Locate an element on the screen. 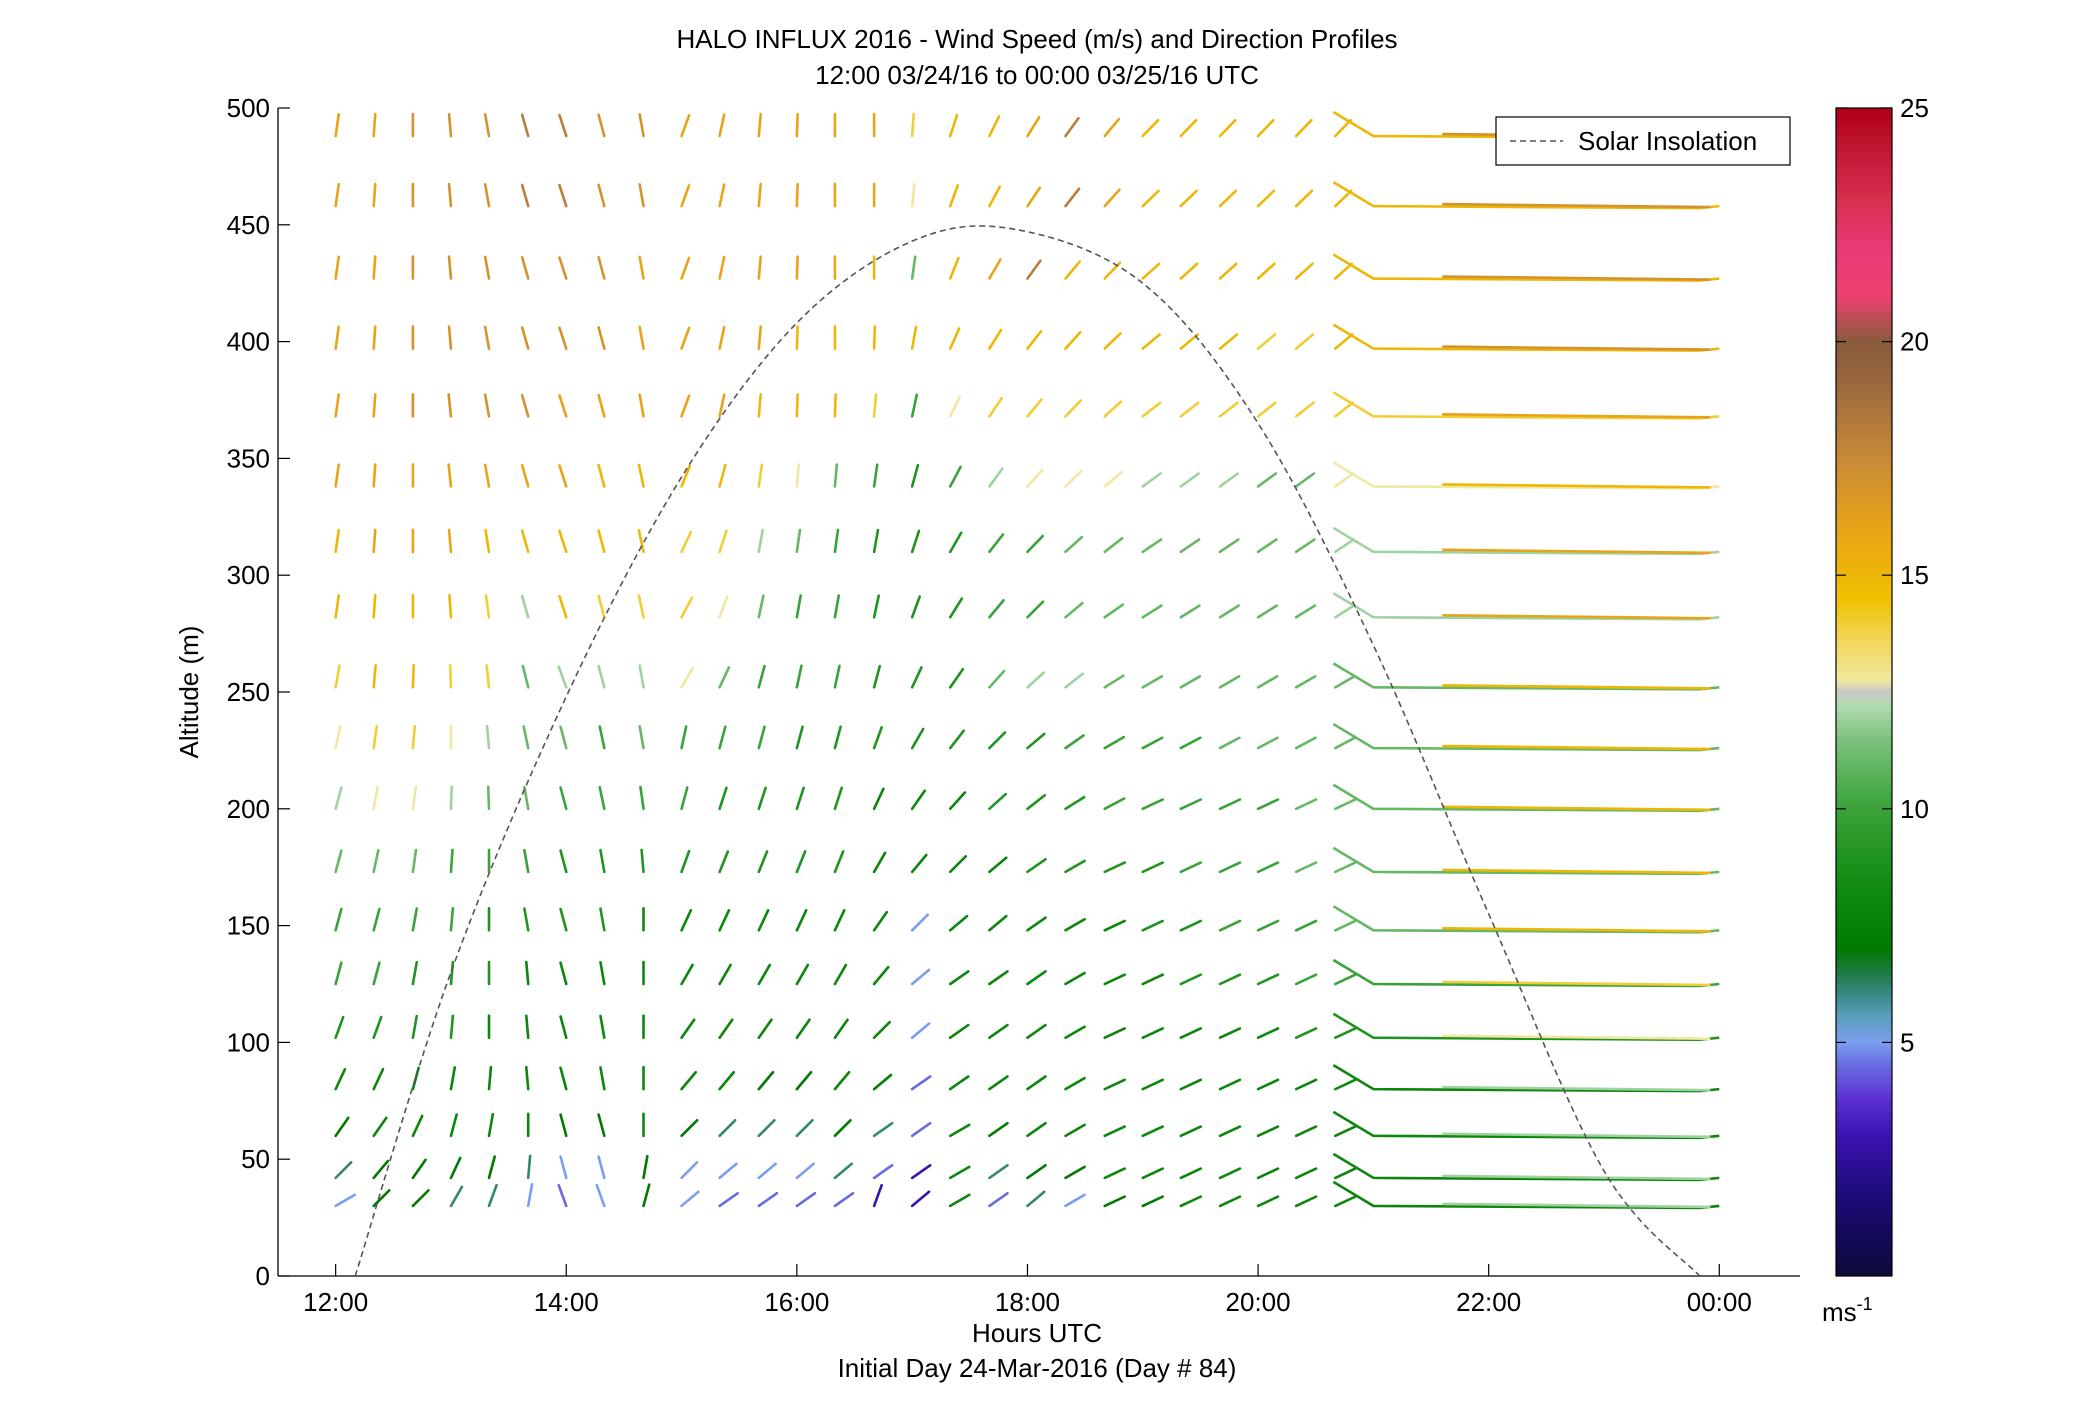  x-axis-ticks: 12:00 14:00 16:00 18:00 20:00 22:00 00:00 is located at coordinates (1027, 1290).